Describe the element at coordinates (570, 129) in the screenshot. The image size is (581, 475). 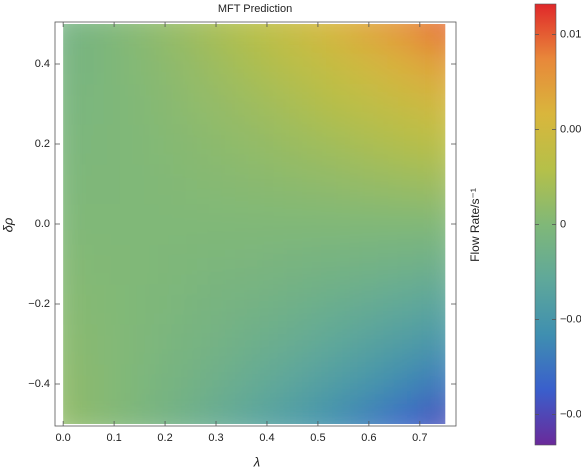
I see `colorbar-tick-label: 0.005` at that location.